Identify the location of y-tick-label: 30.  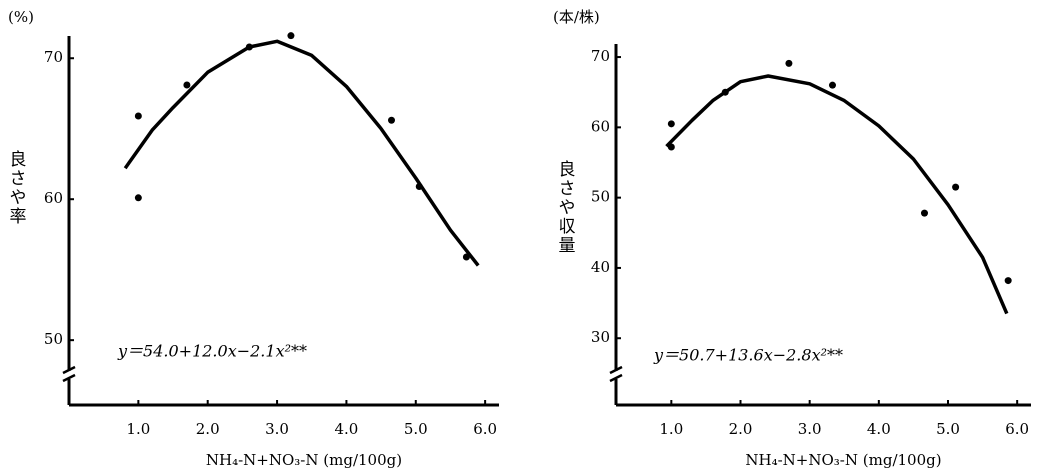
(600, 337).